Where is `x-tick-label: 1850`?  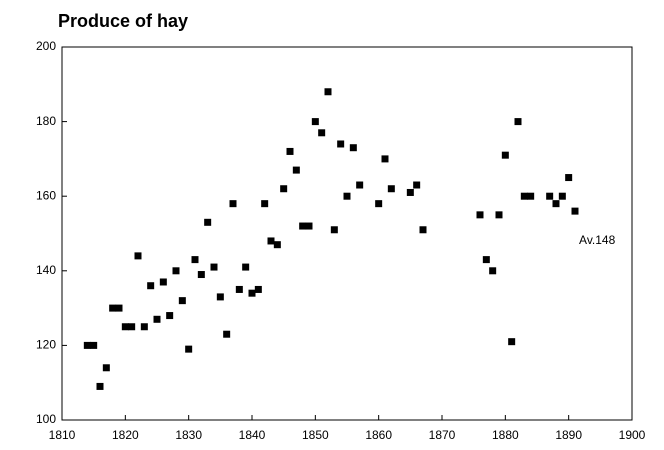 x-tick-label: 1850 is located at coordinates (315, 435).